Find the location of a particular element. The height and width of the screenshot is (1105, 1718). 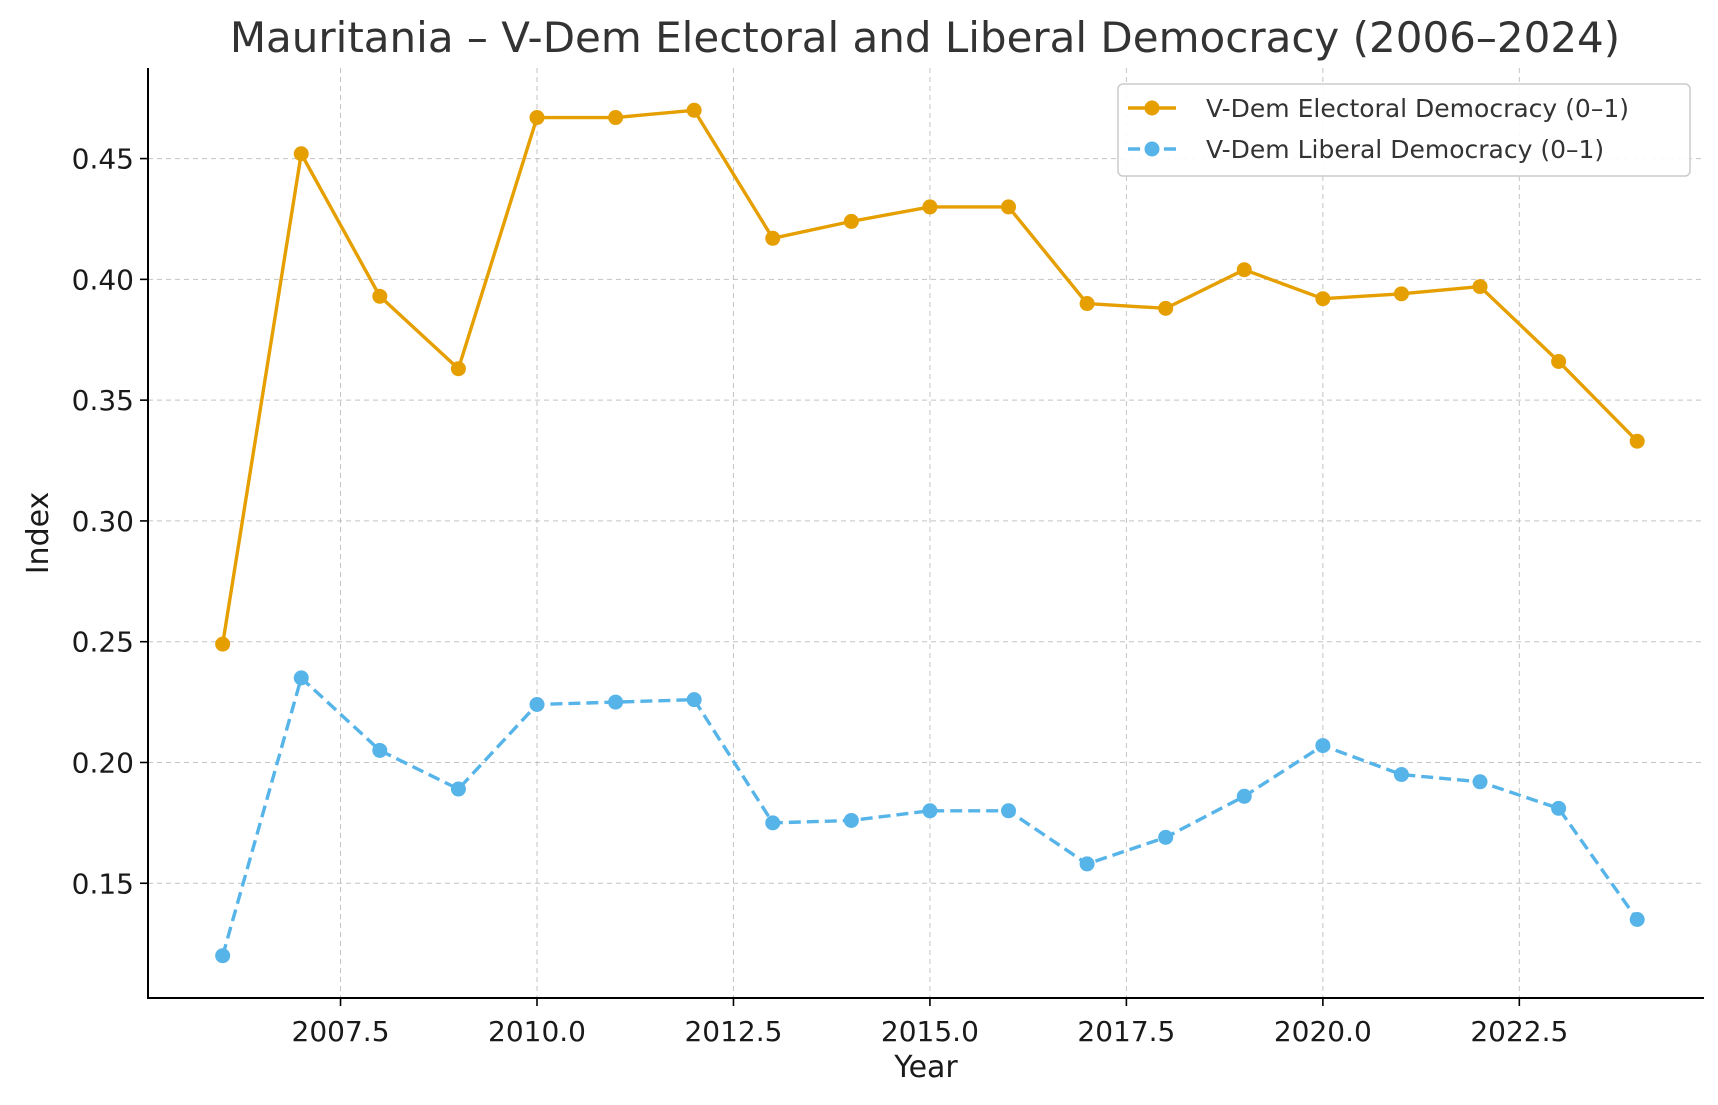

x-tick-label: 2012.5 is located at coordinates (733, 1031).